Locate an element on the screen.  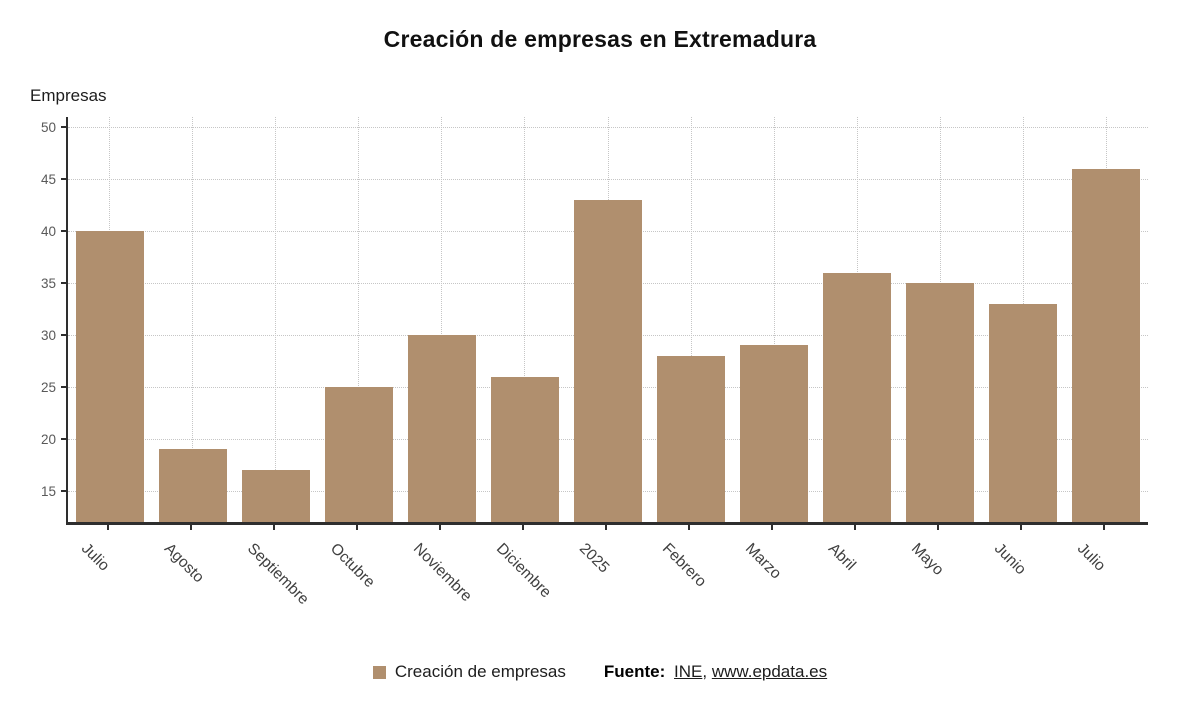
y-tick-label: 30 is located at coordinates (48, 336).